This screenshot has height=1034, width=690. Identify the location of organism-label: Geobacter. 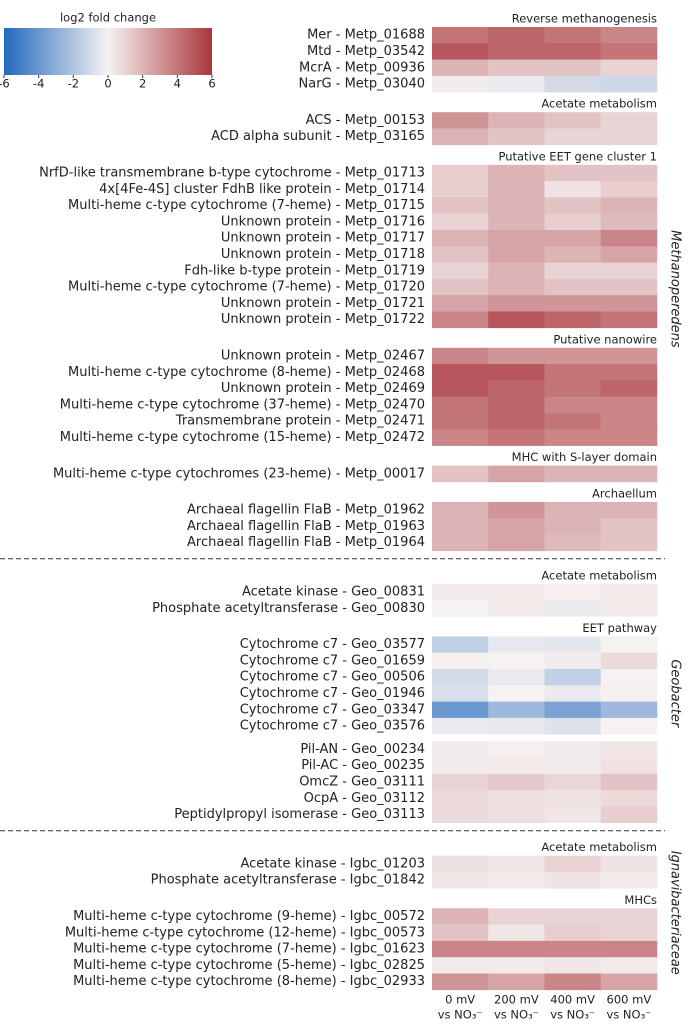
(675, 693).